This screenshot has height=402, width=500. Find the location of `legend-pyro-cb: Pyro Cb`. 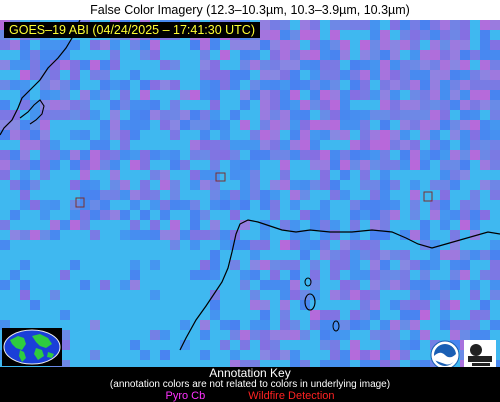

legend-pyro-cb: Pyro Cb is located at coordinates (185, 396).